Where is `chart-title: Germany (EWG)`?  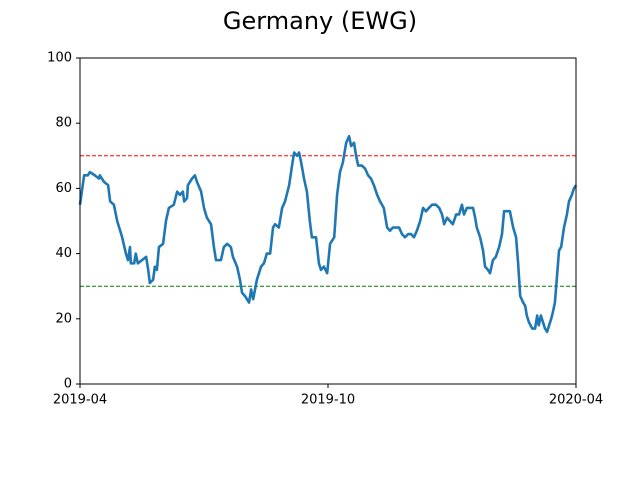
chart-title: Germany (EWG) is located at coordinates (320, 21).